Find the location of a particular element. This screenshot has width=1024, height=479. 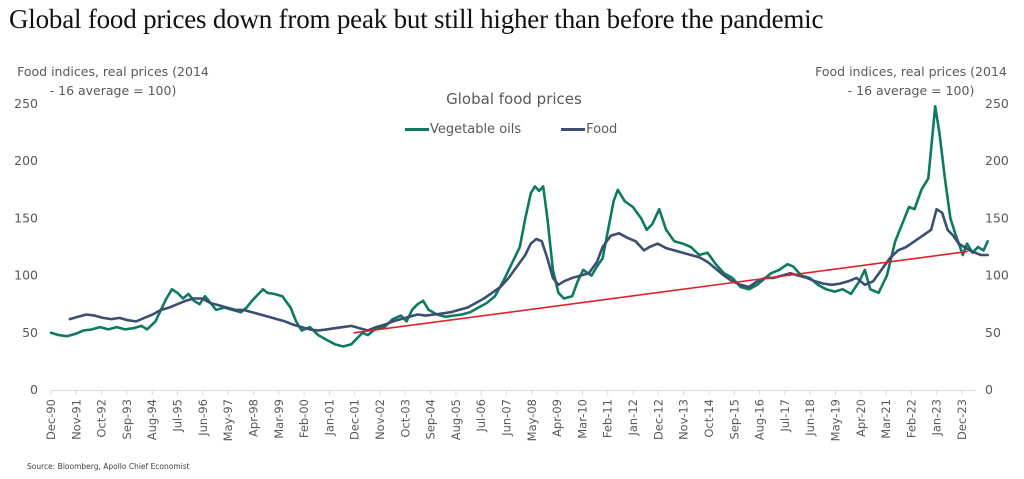

y-tick-label-left: 0 is located at coordinates (34, 389).